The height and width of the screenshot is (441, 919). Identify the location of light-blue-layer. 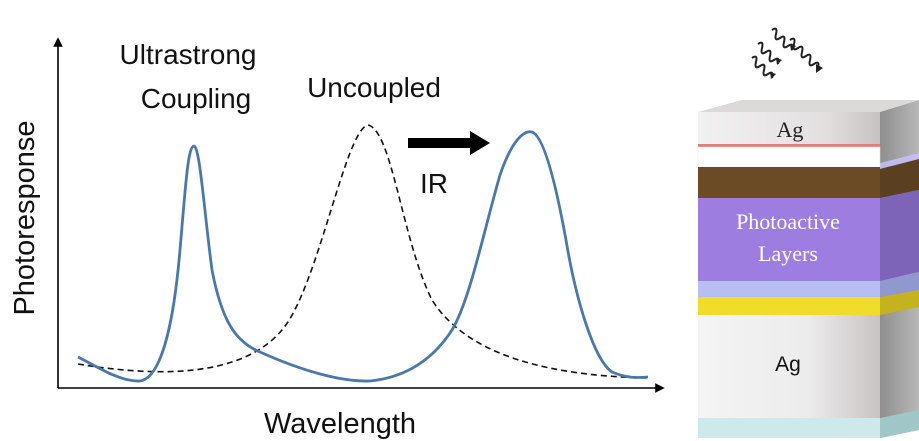
(789, 289).